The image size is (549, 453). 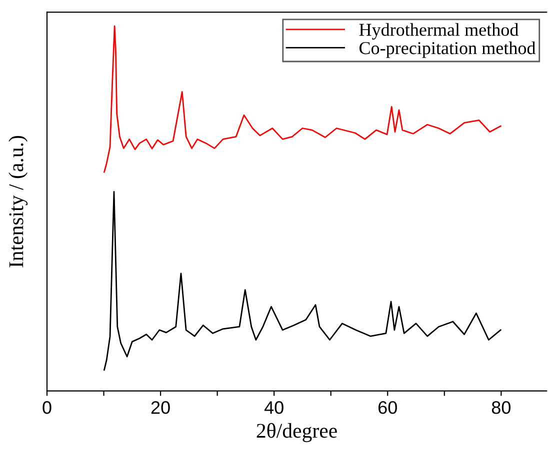 What do you see at coordinates (296, 432) in the screenshot?
I see `x-axis-title: 2θ/degree` at bounding box center [296, 432].